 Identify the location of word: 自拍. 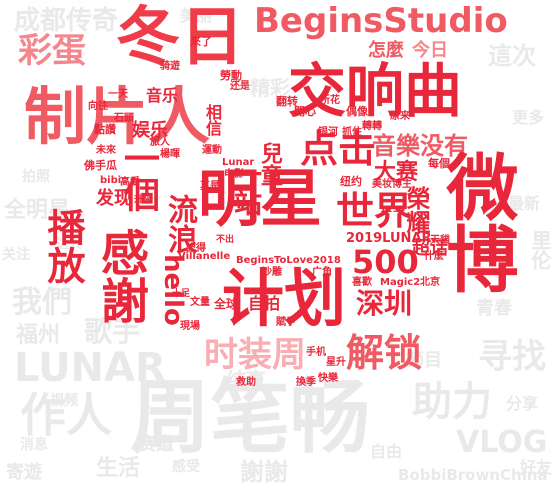
(264, 303).